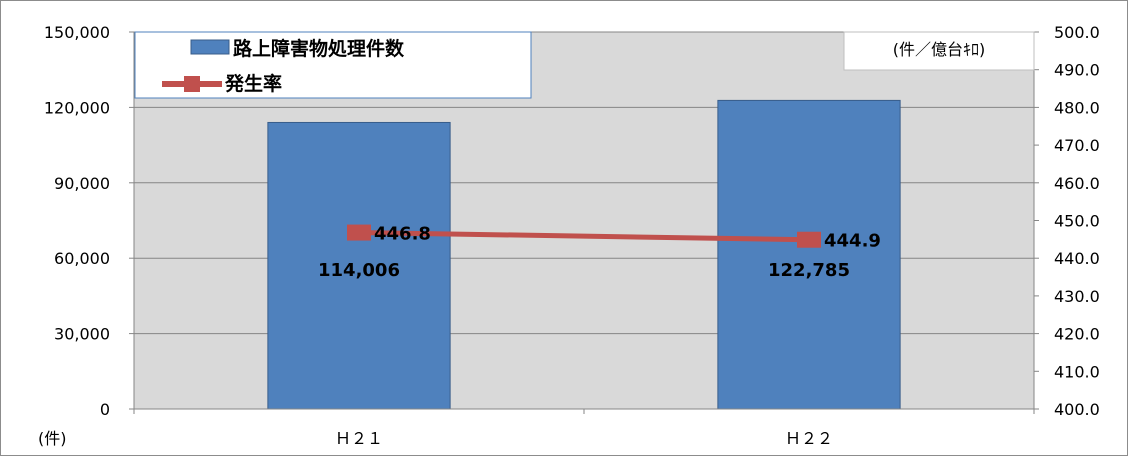 This screenshot has height=461, width=1129. I want to click on right-axis-unit-box: (件／億台ｷﾛ), so click(939, 51).